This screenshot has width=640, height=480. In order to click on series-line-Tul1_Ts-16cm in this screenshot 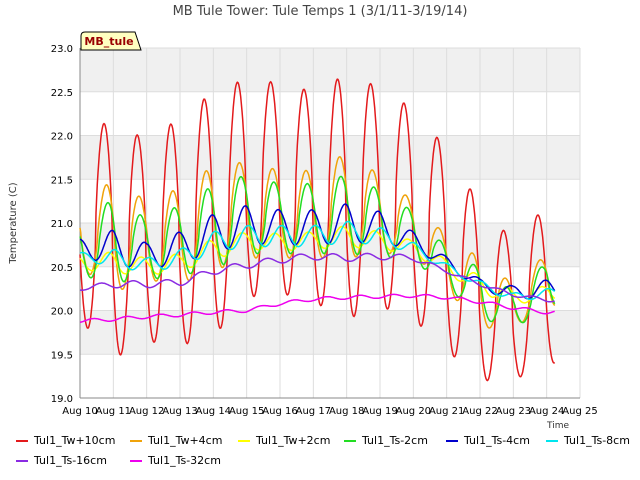, I will do `click(317, 277)`.